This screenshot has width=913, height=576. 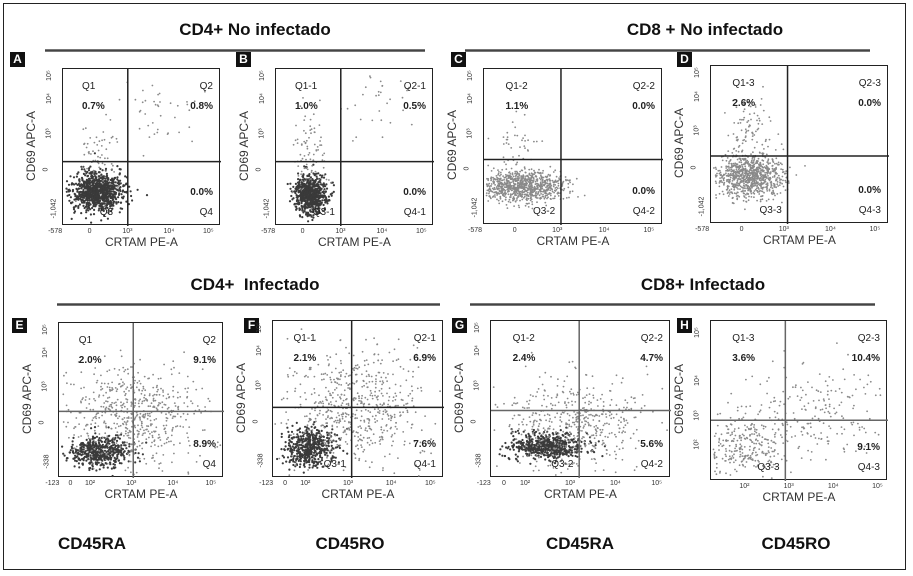 I want to click on y-axis-label: CD69 APC-A, so click(x=31, y=145).